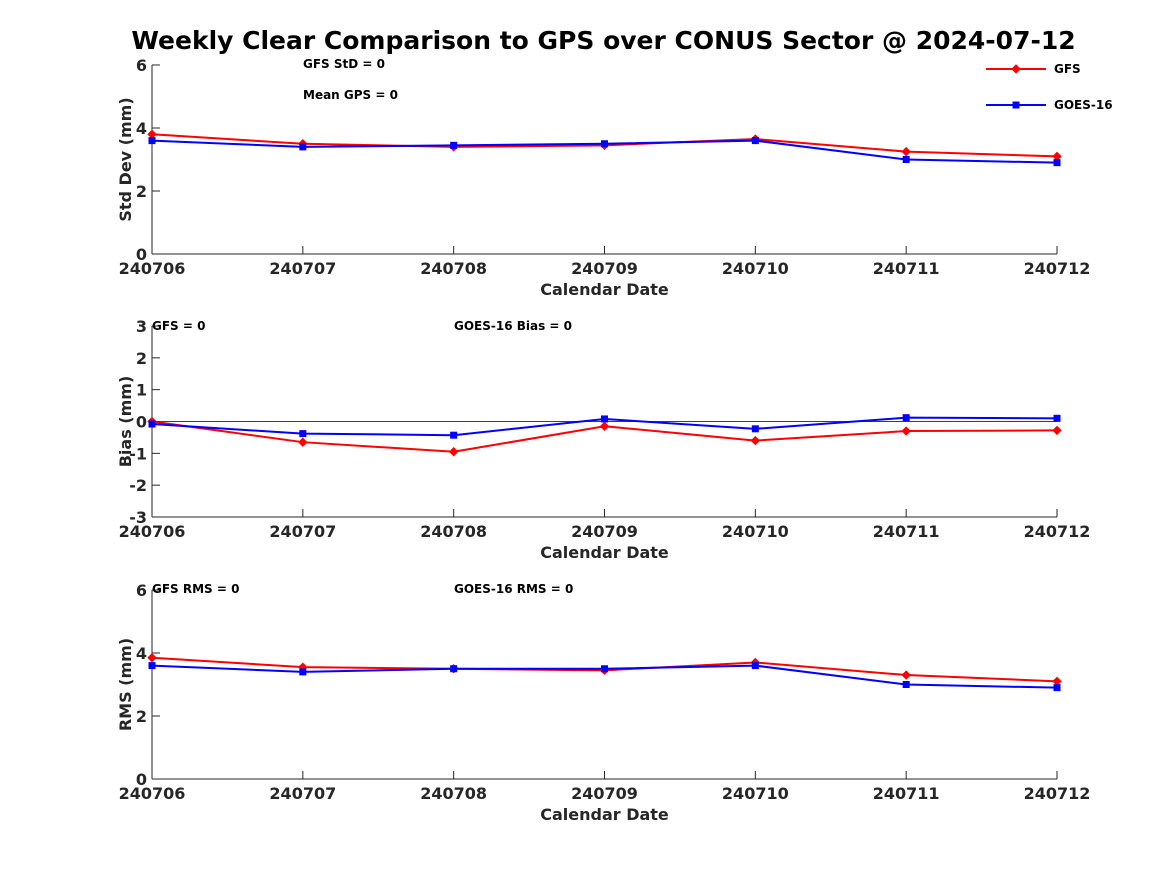 The width and height of the screenshot is (1167, 875). Describe the element at coordinates (195, 589) in the screenshot. I see `annotation: GFS RMS = 0` at that location.